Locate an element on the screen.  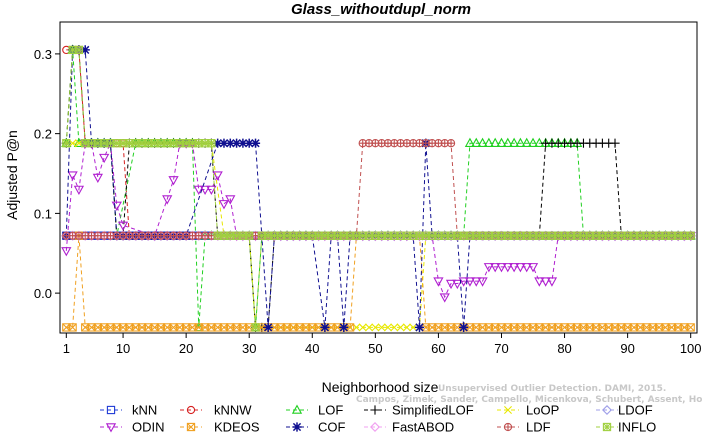
legend-item-loop: LoOP is located at coordinates (528, 410).